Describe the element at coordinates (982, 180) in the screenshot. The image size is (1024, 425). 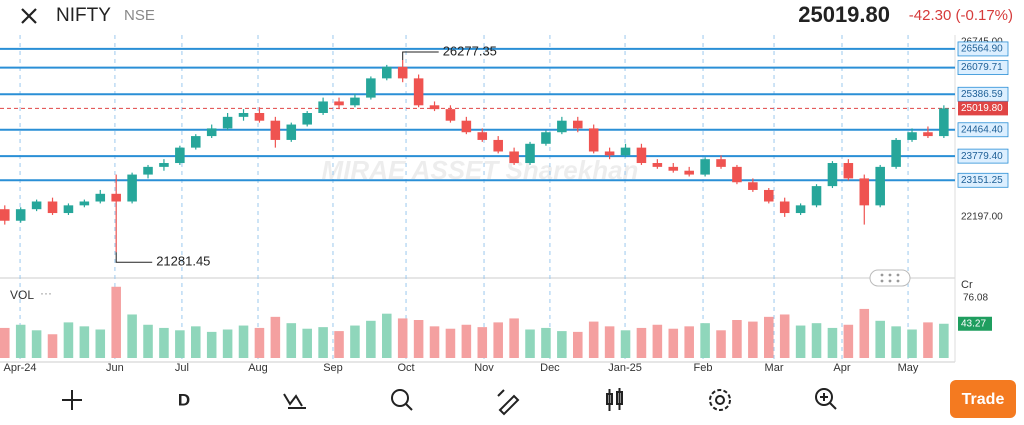
I see `level-label: 23151.25` at that location.